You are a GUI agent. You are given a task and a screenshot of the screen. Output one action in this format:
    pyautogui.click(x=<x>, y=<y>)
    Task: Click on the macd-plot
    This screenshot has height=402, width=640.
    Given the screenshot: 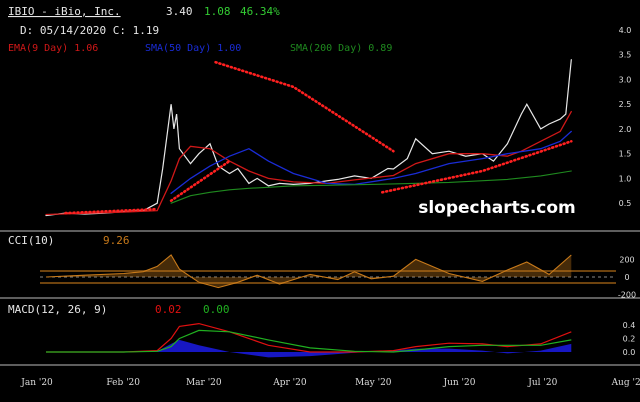 What is the action you would take?
    pyautogui.click(x=309, y=340)
    